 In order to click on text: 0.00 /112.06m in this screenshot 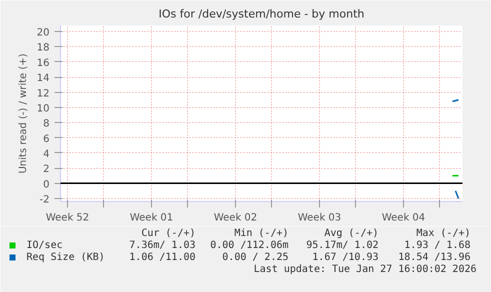, I will do `click(249, 245)`.